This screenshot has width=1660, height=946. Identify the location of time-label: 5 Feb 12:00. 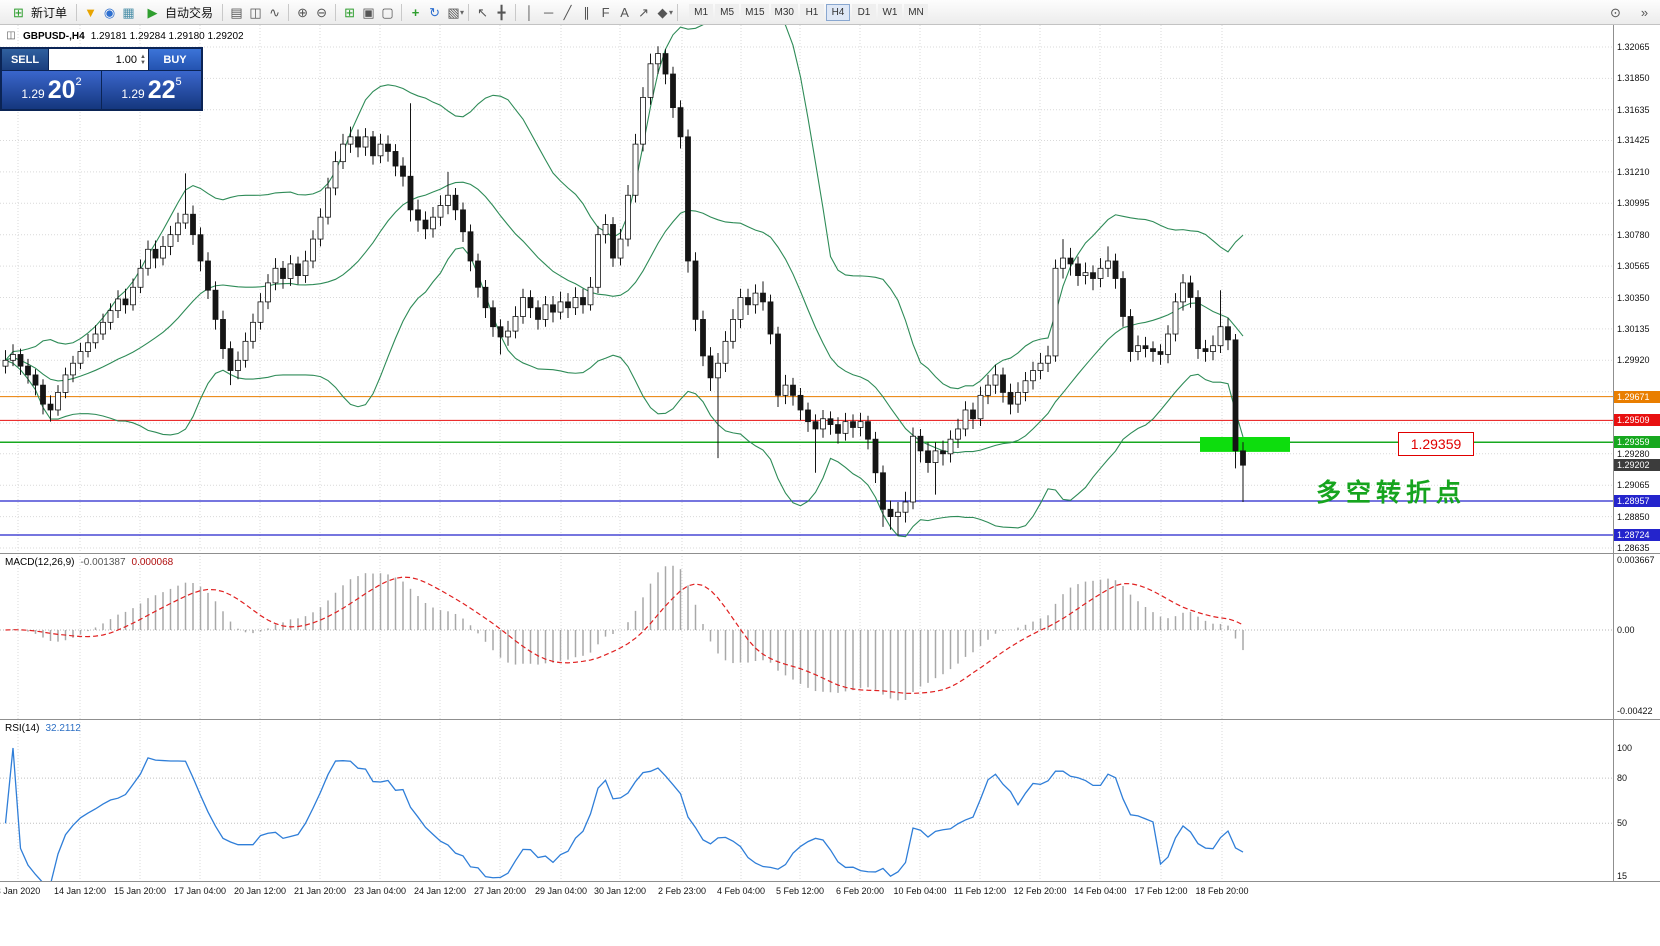
(800, 891).